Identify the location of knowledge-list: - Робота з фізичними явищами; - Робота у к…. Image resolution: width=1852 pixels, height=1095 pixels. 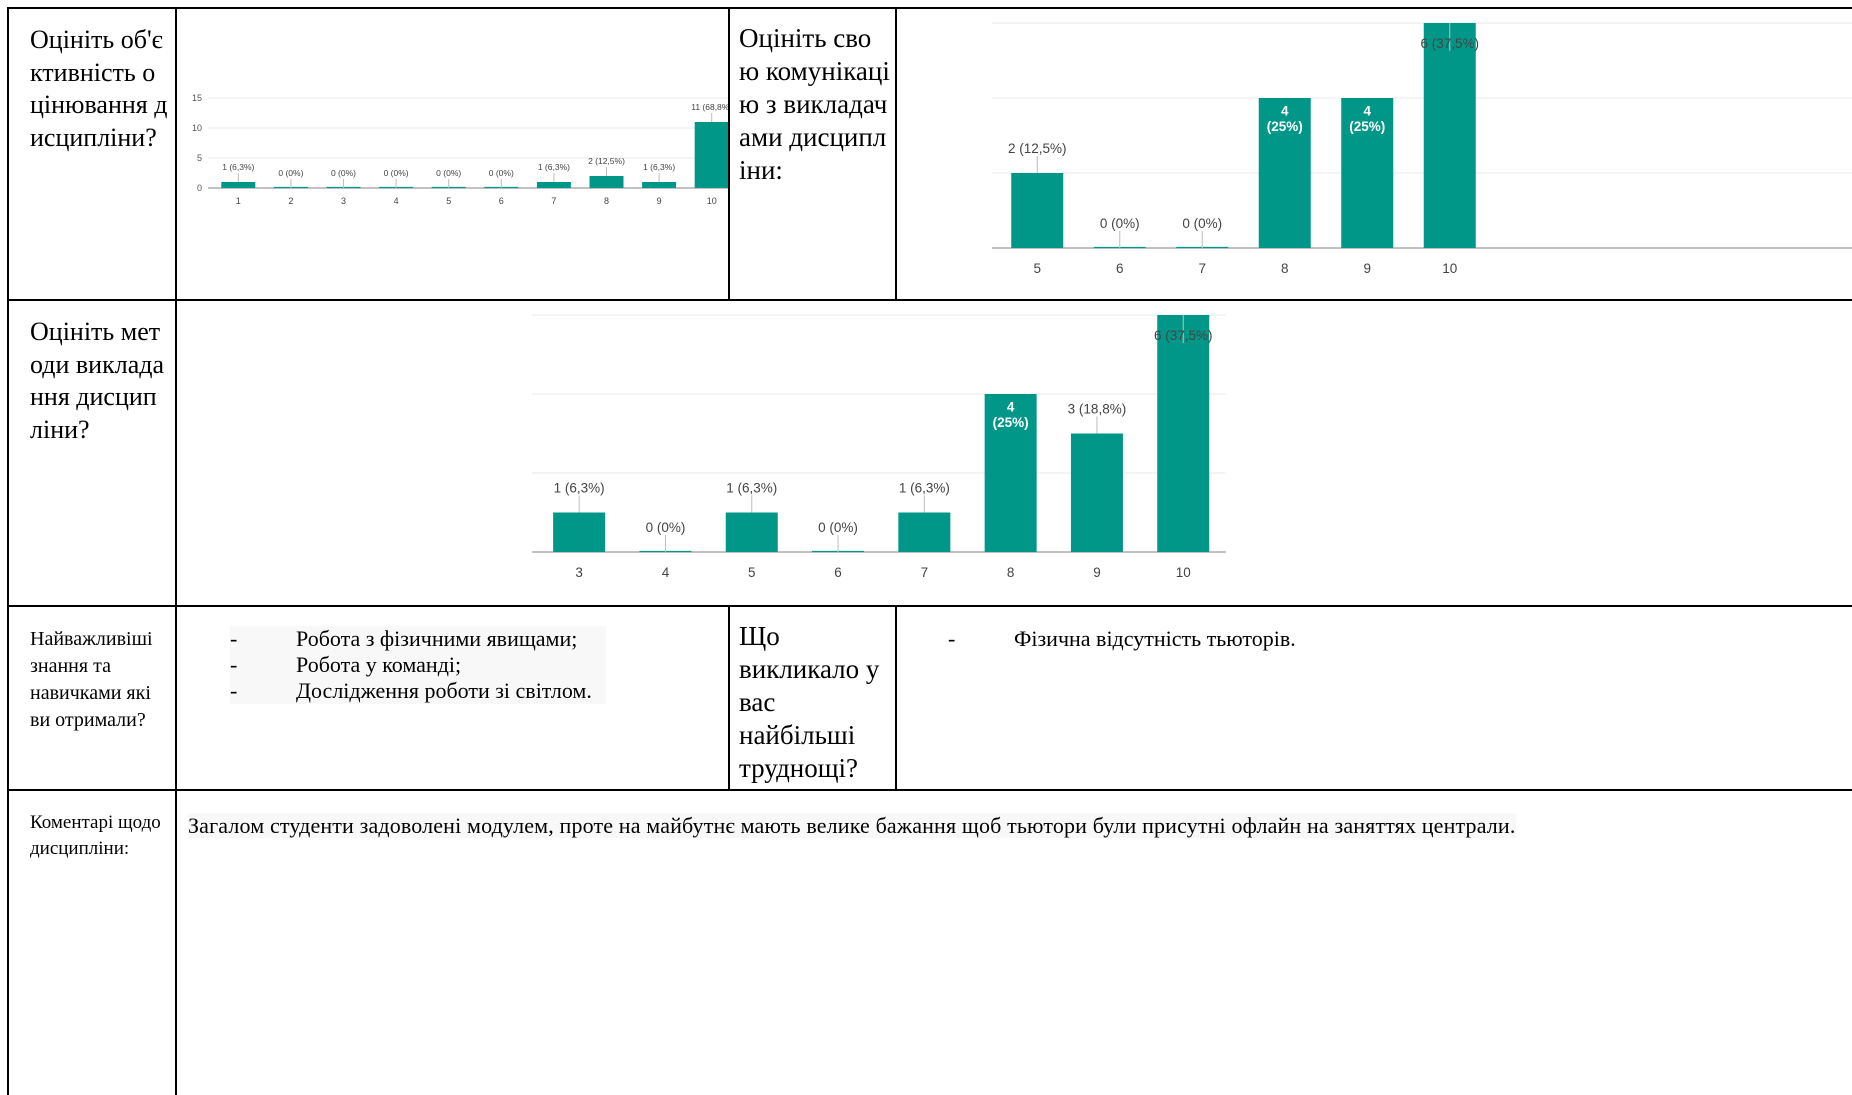
(418, 665).